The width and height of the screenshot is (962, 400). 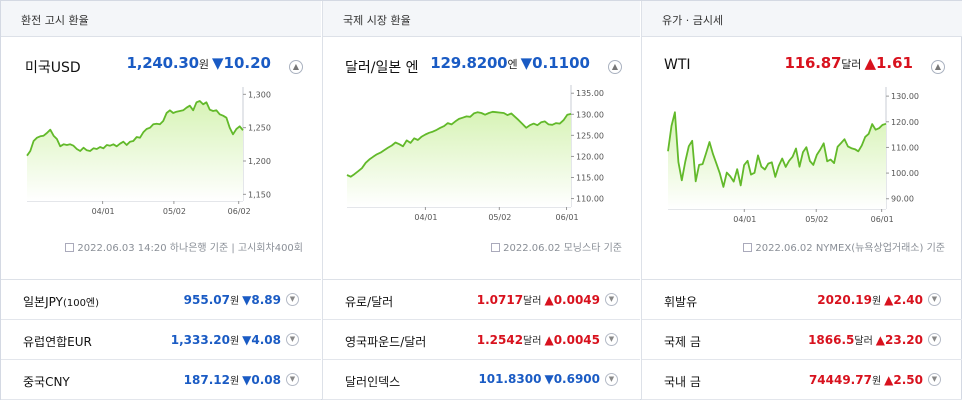 I want to click on row-name: 유로/달러, so click(x=369, y=301).